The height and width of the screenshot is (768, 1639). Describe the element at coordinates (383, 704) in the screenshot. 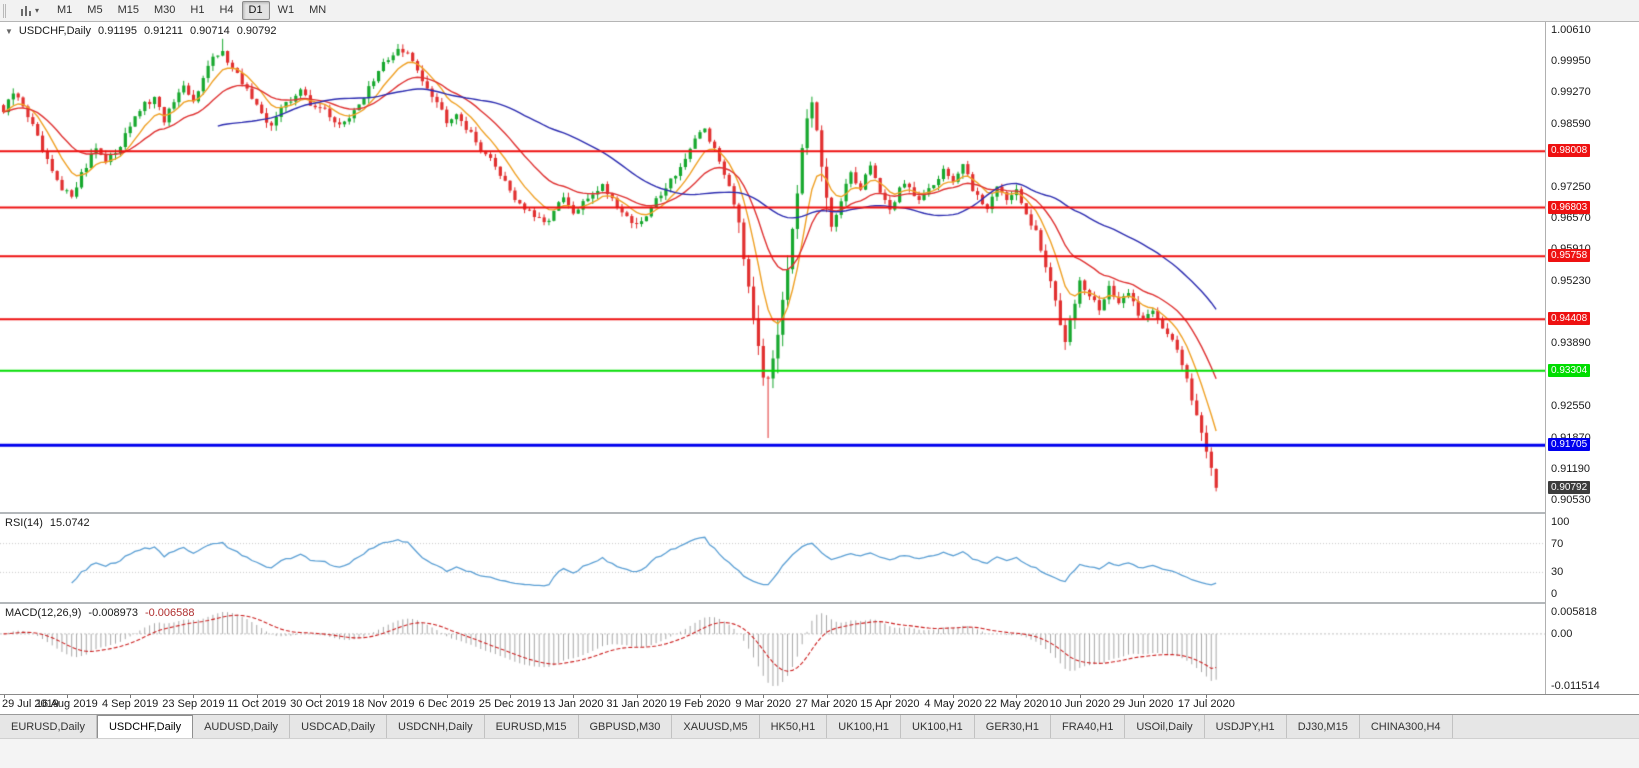

I see `date-tick-label: 18 Nov 2019` at that location.